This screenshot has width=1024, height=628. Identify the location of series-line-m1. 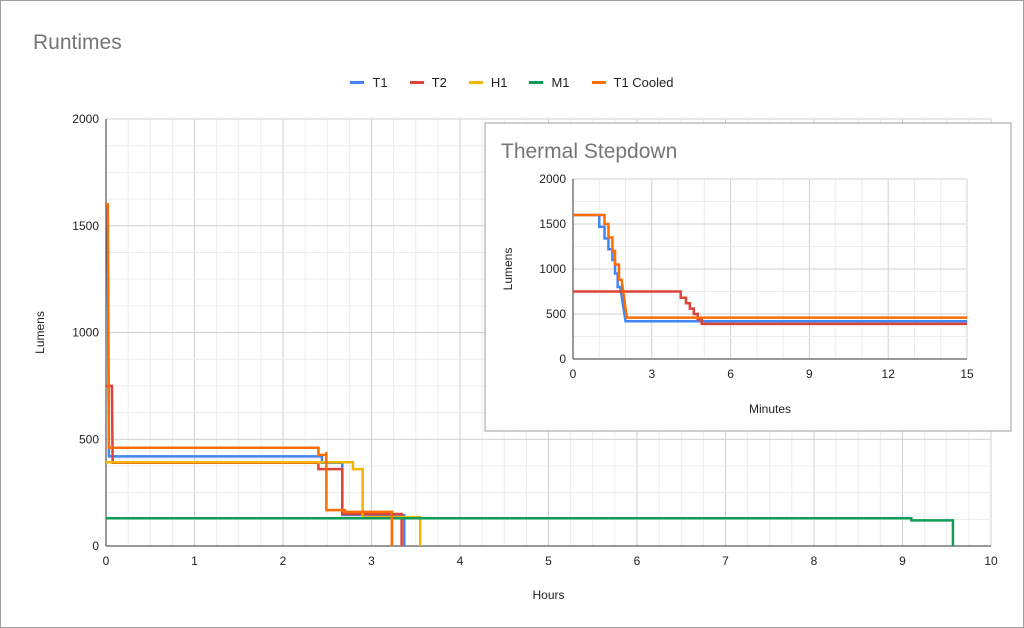
(530, 531).